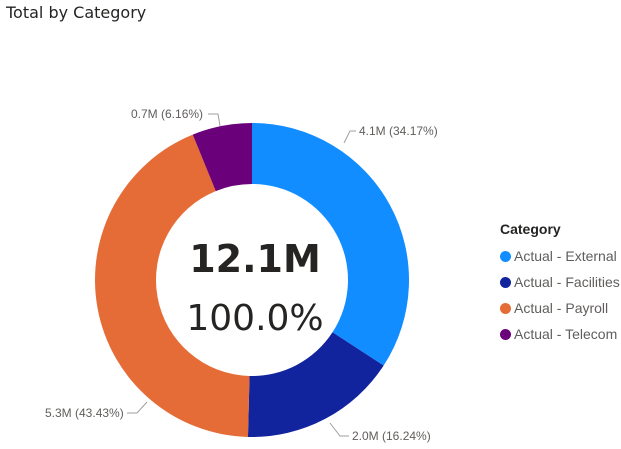  I want to click on chart-title: Total by Category, so click(76, 12).